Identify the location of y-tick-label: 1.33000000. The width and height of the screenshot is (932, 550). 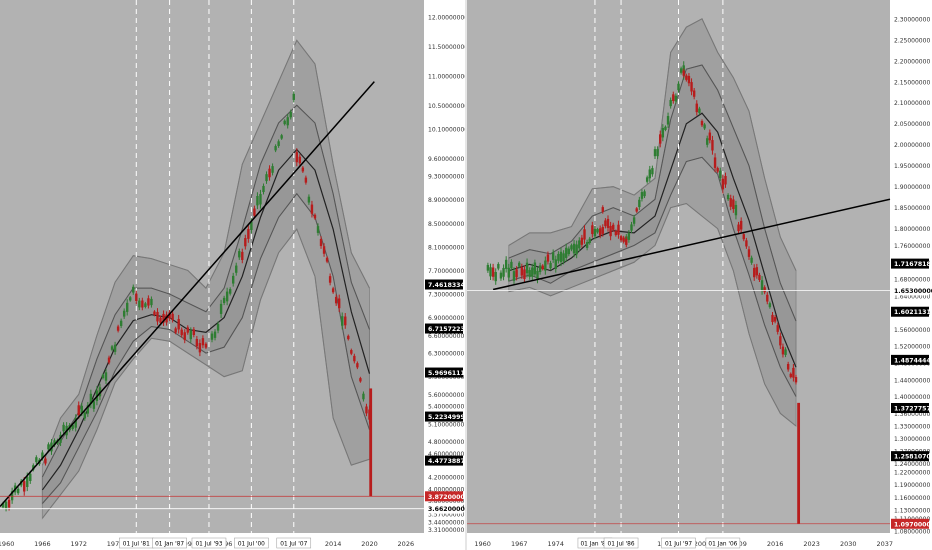
(912, 426).